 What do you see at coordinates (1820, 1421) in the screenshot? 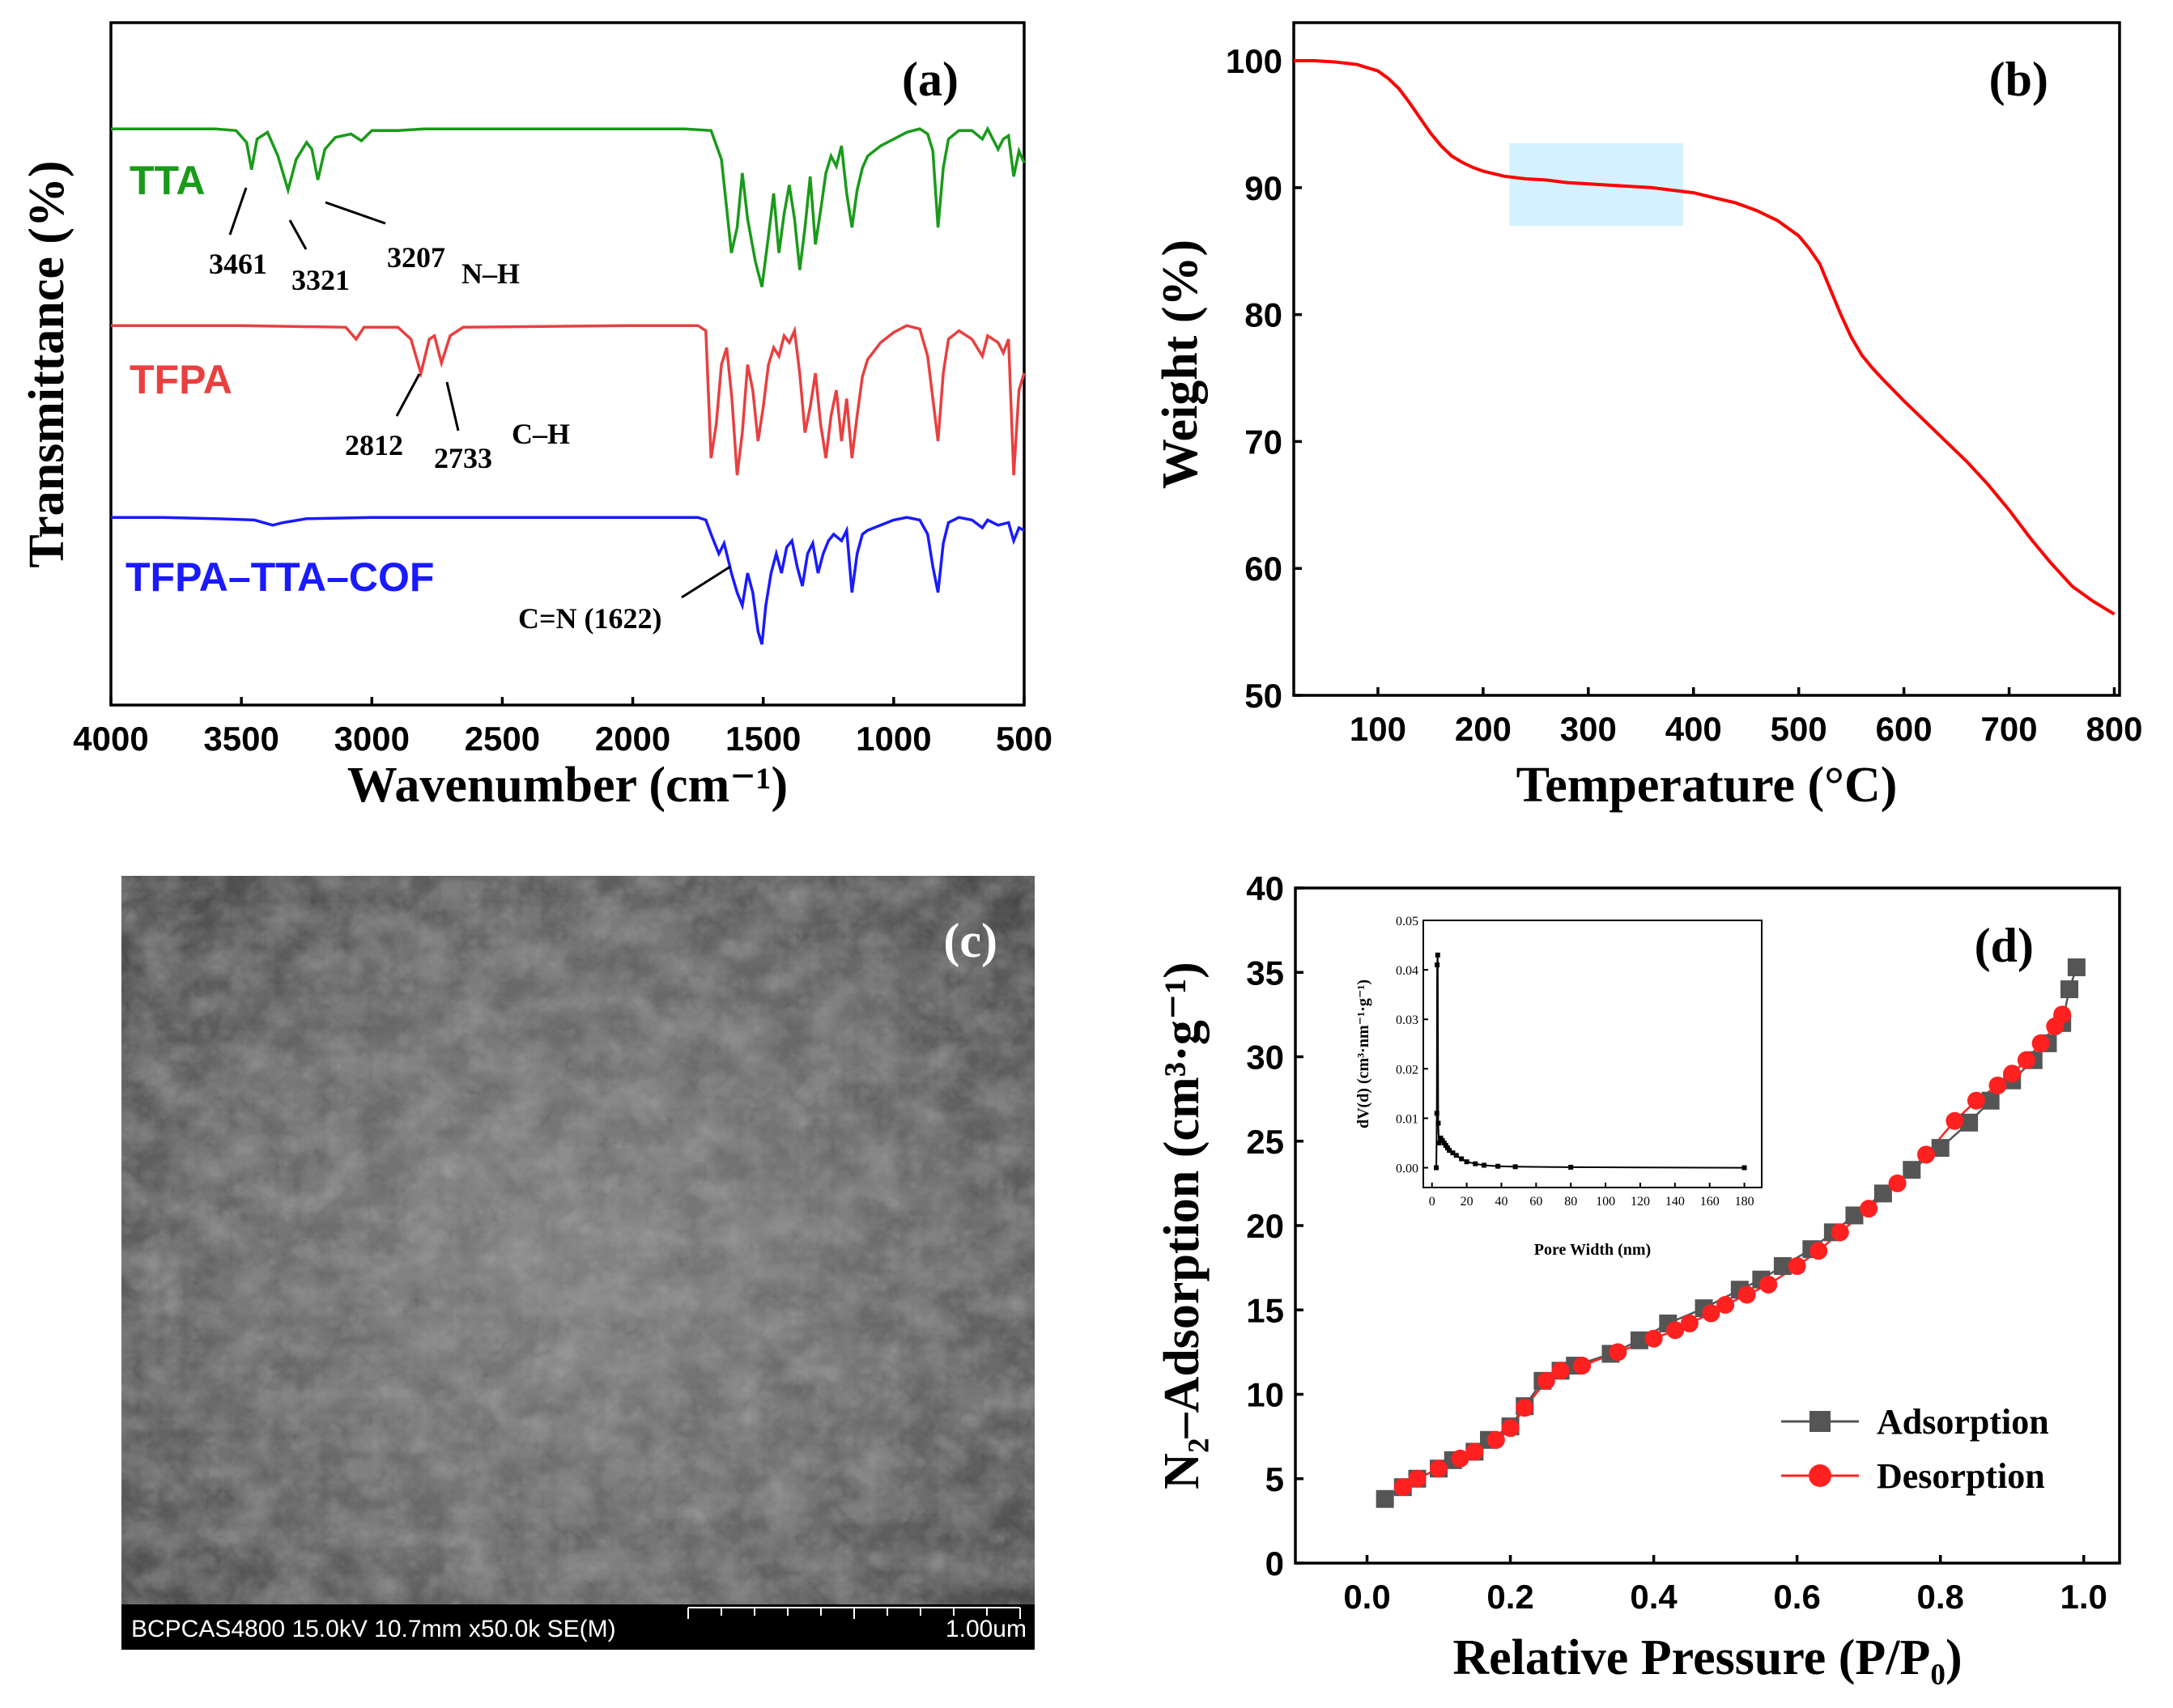
I see `legend-adsorption-marker` at bounding box center [1820, 1421].